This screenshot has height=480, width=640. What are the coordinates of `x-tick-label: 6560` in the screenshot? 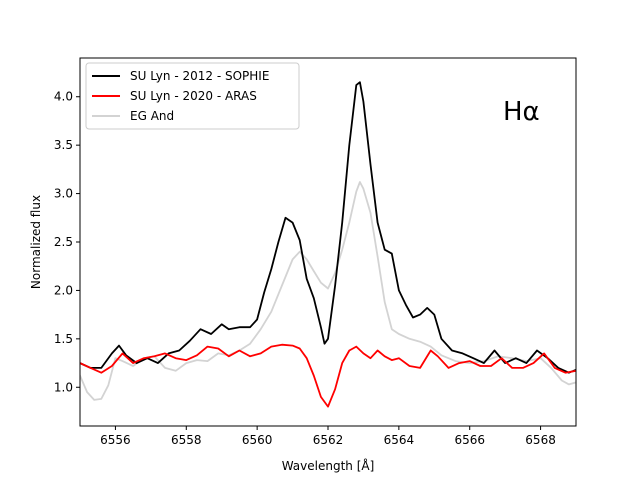 It's located at (257, 440).